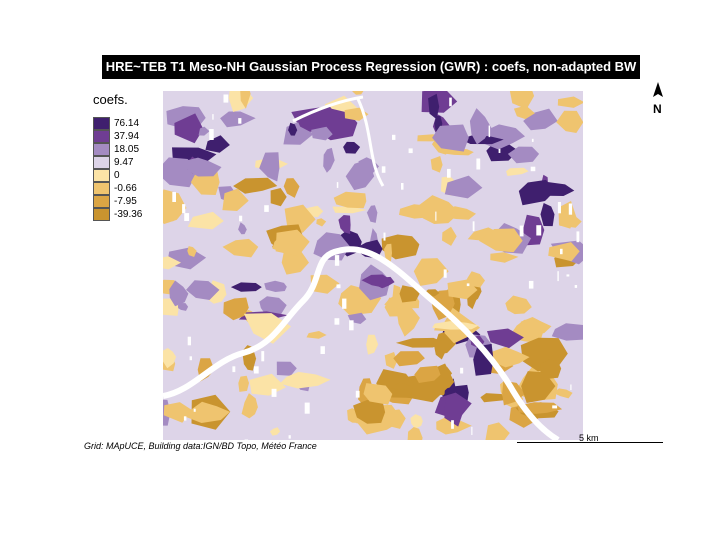 This screenshot has height=552, width=708. I want to click on legend-label: -0.66, so click(125, 188).